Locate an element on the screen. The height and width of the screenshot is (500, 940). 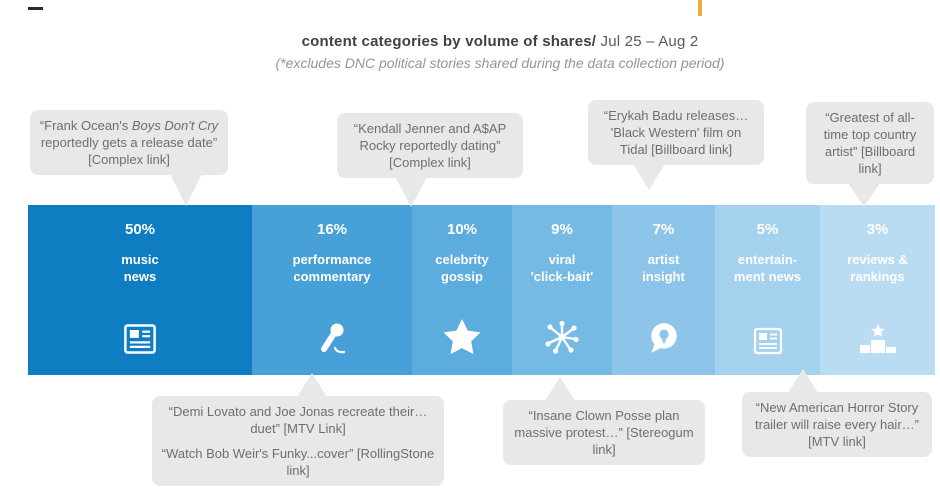
callout-text-italic: Boys Don't Cry is located at coordinates (175, 125).